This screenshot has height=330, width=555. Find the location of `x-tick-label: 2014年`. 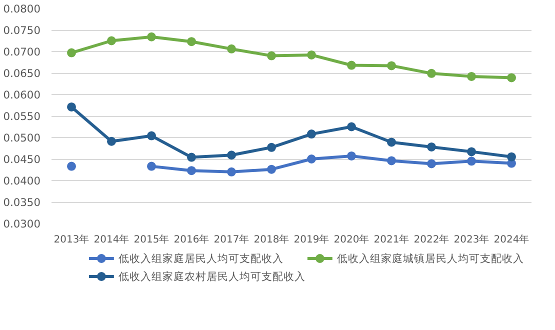

x-tick-label: 2014年 is located at coordinates (112, 240).